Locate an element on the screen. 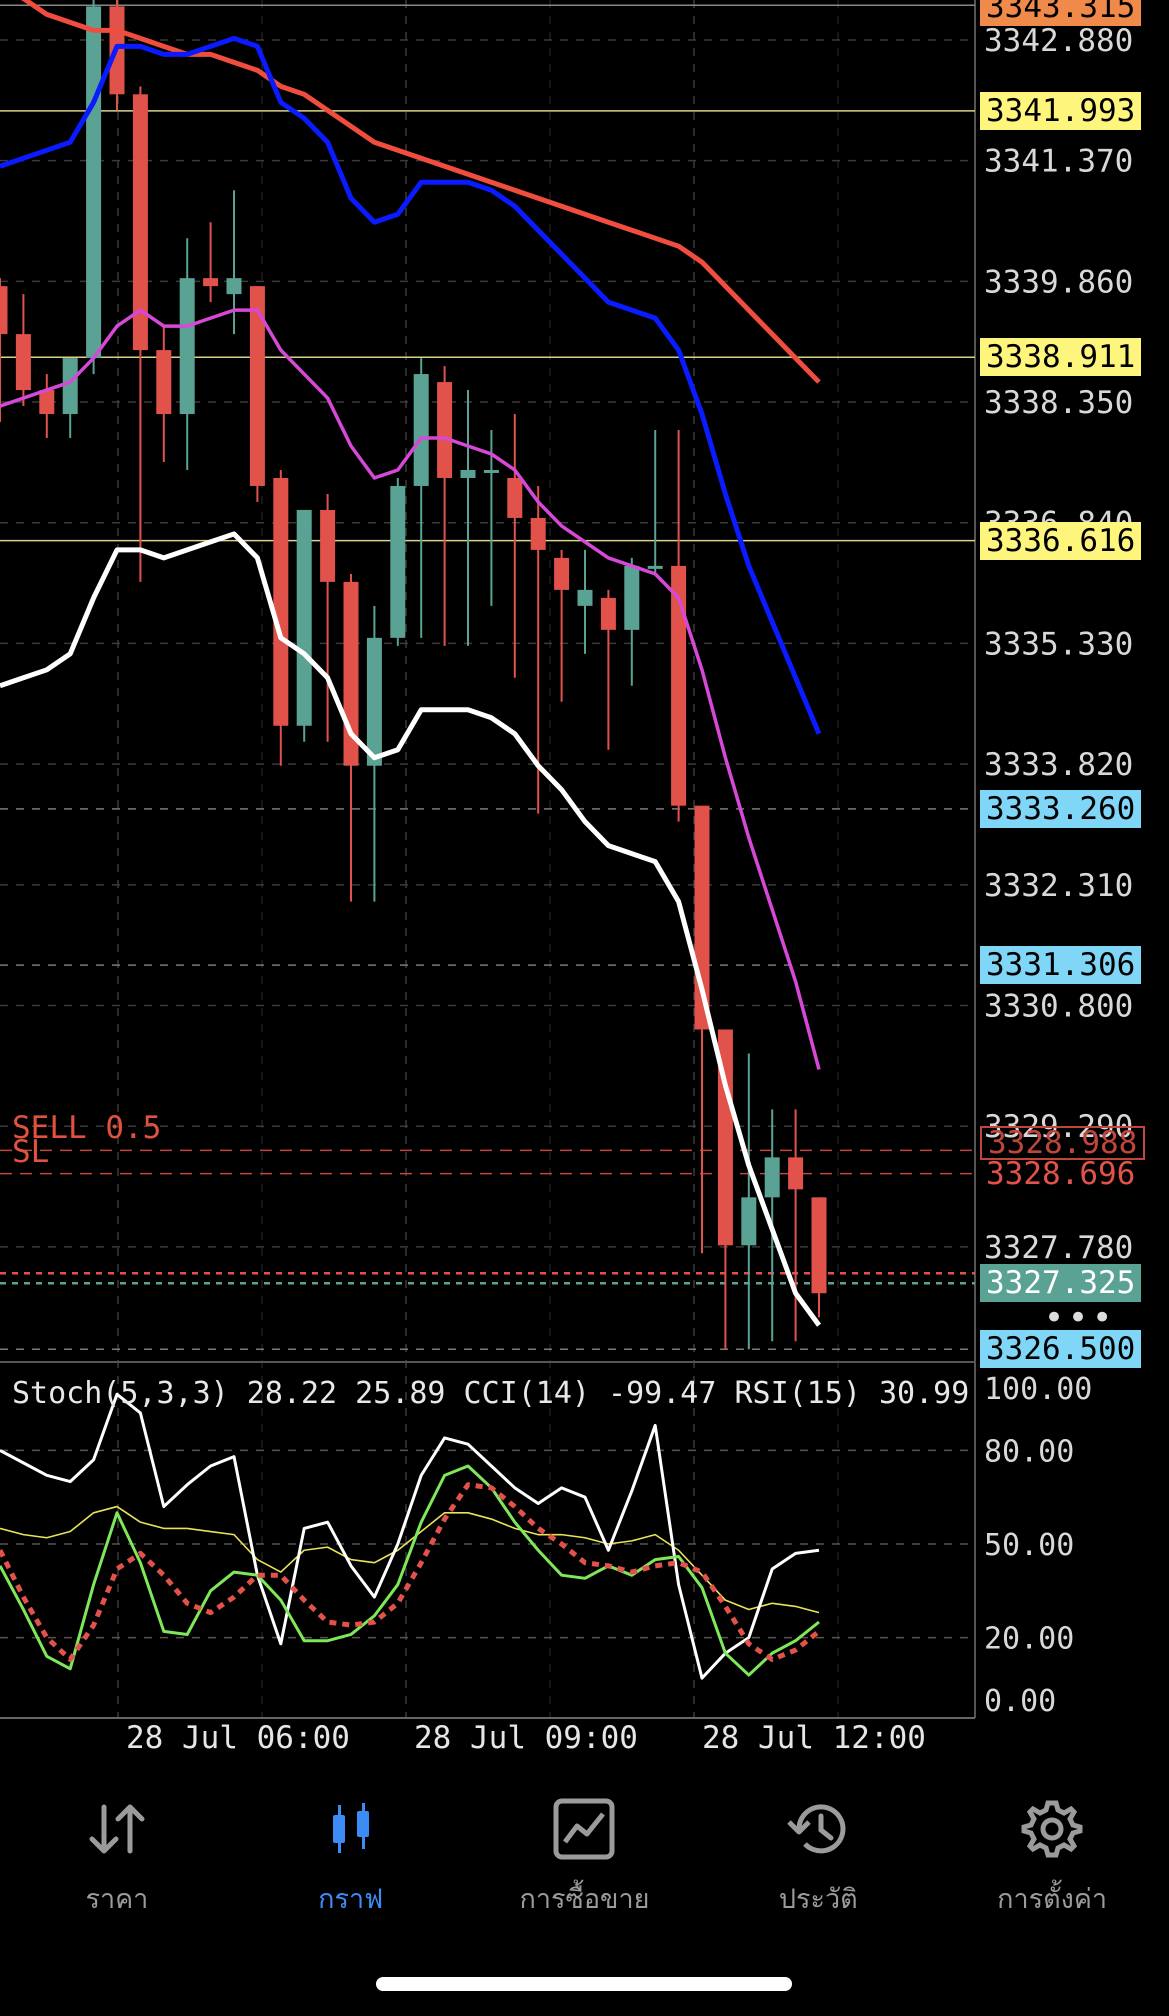  stoch-d-line is located at coordinates (410, 1572).